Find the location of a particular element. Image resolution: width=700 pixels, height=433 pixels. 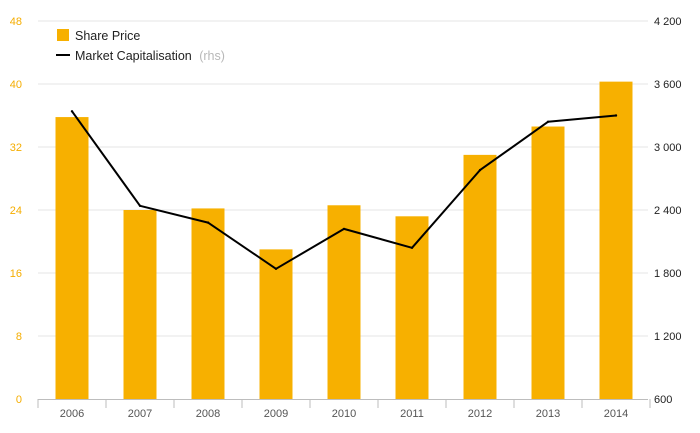

point-market-cap-2014 is located at coordinates (616, 115).